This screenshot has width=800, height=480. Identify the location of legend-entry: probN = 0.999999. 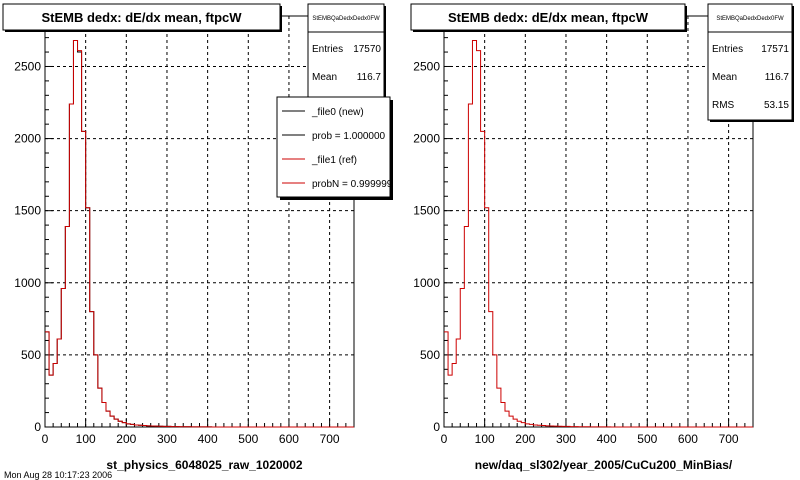
(352, 184).